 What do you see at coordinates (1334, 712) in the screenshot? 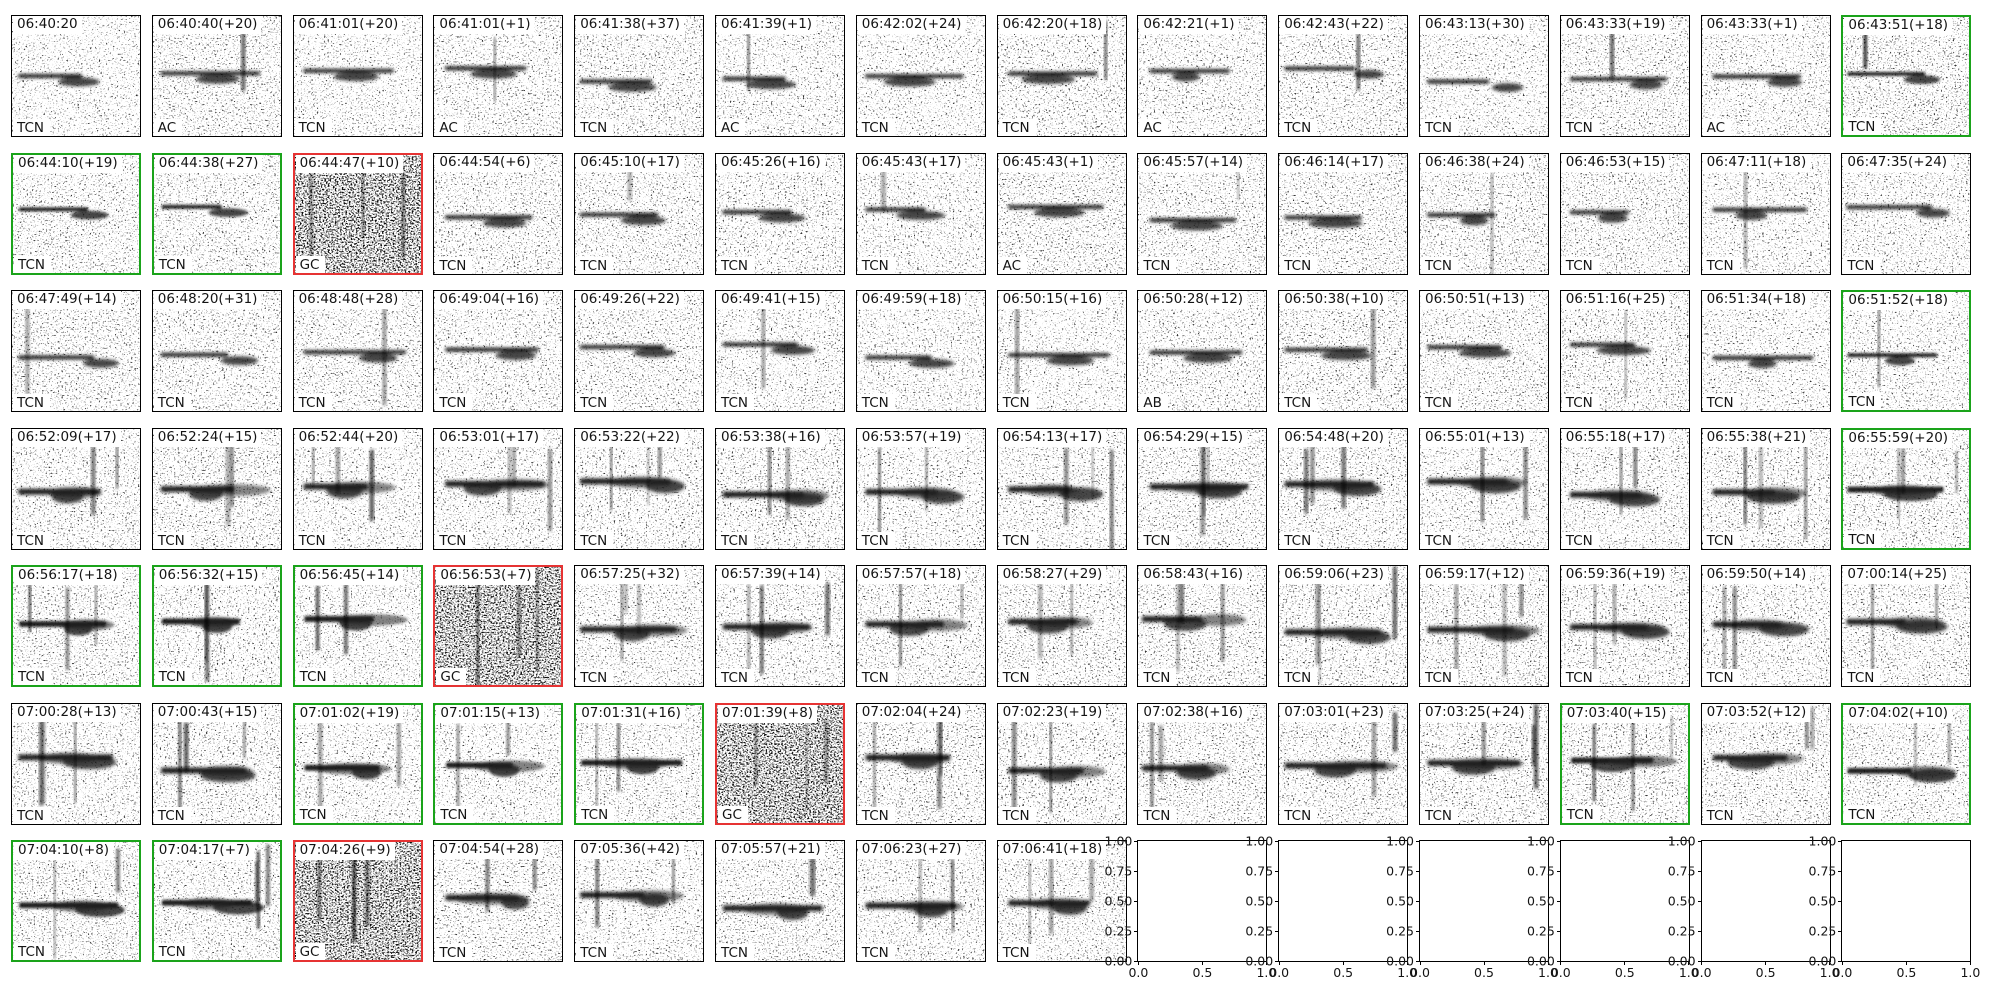
I see `cell-timestamp: 07:03:01(+23)` at bounding box center [1334, 712].